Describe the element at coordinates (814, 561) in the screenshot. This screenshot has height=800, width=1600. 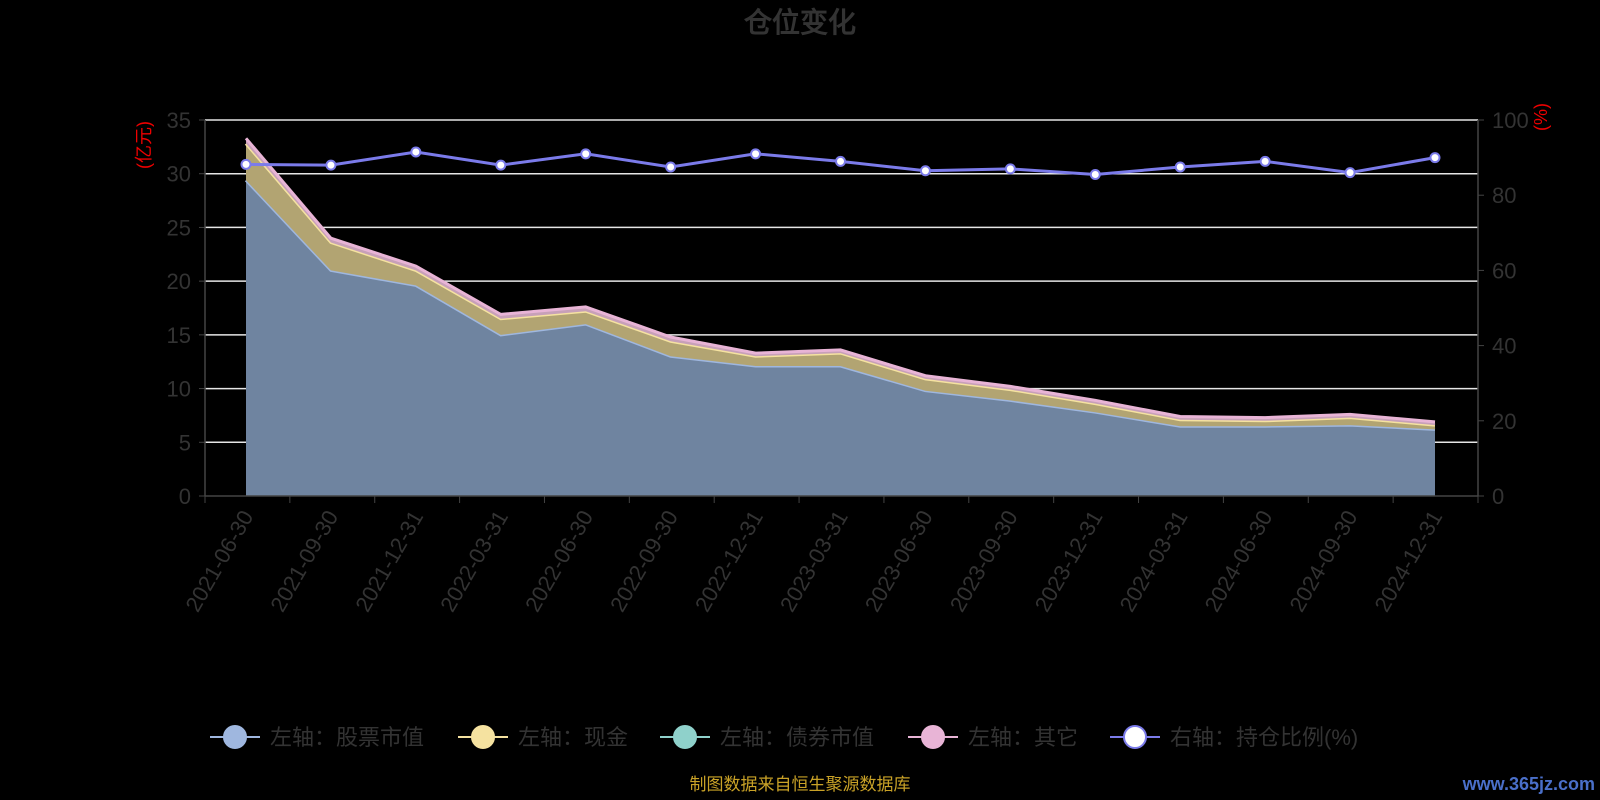
I see `x-tick-label: 2023-03-31` at that location.